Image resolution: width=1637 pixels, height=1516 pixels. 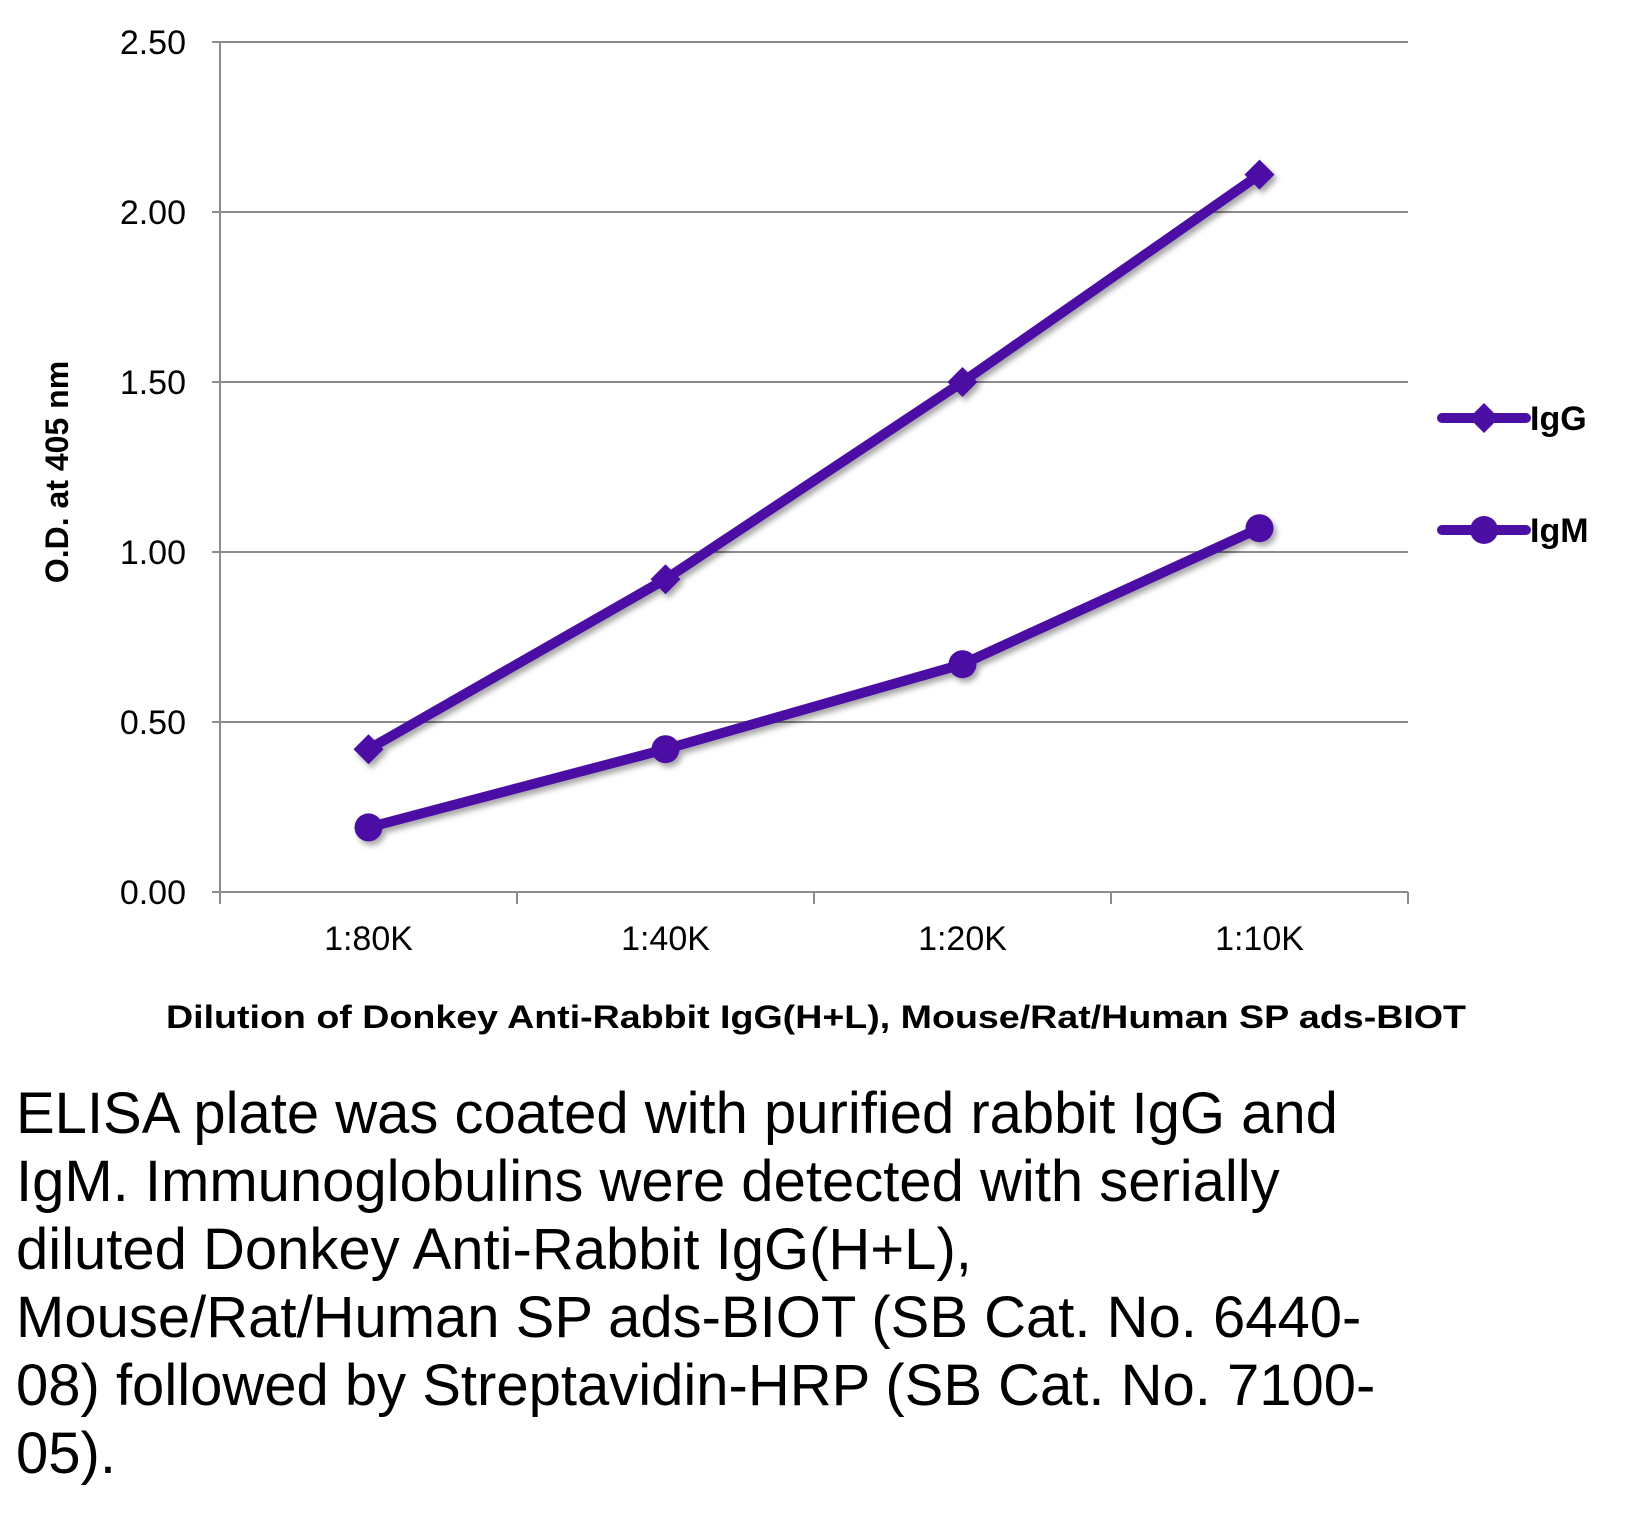 I want to click on series-igm, so click(x=814, y=678).